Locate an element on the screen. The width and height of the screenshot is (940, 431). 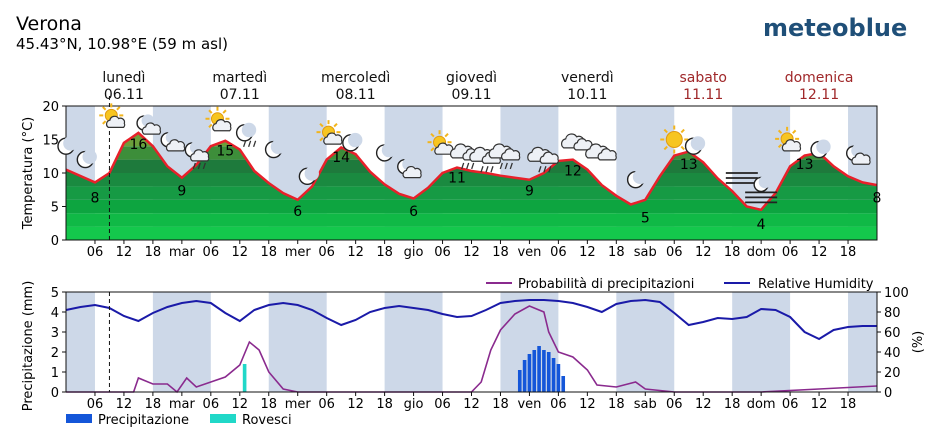
day-date: 06.11 is located at coordinates (124, 95).